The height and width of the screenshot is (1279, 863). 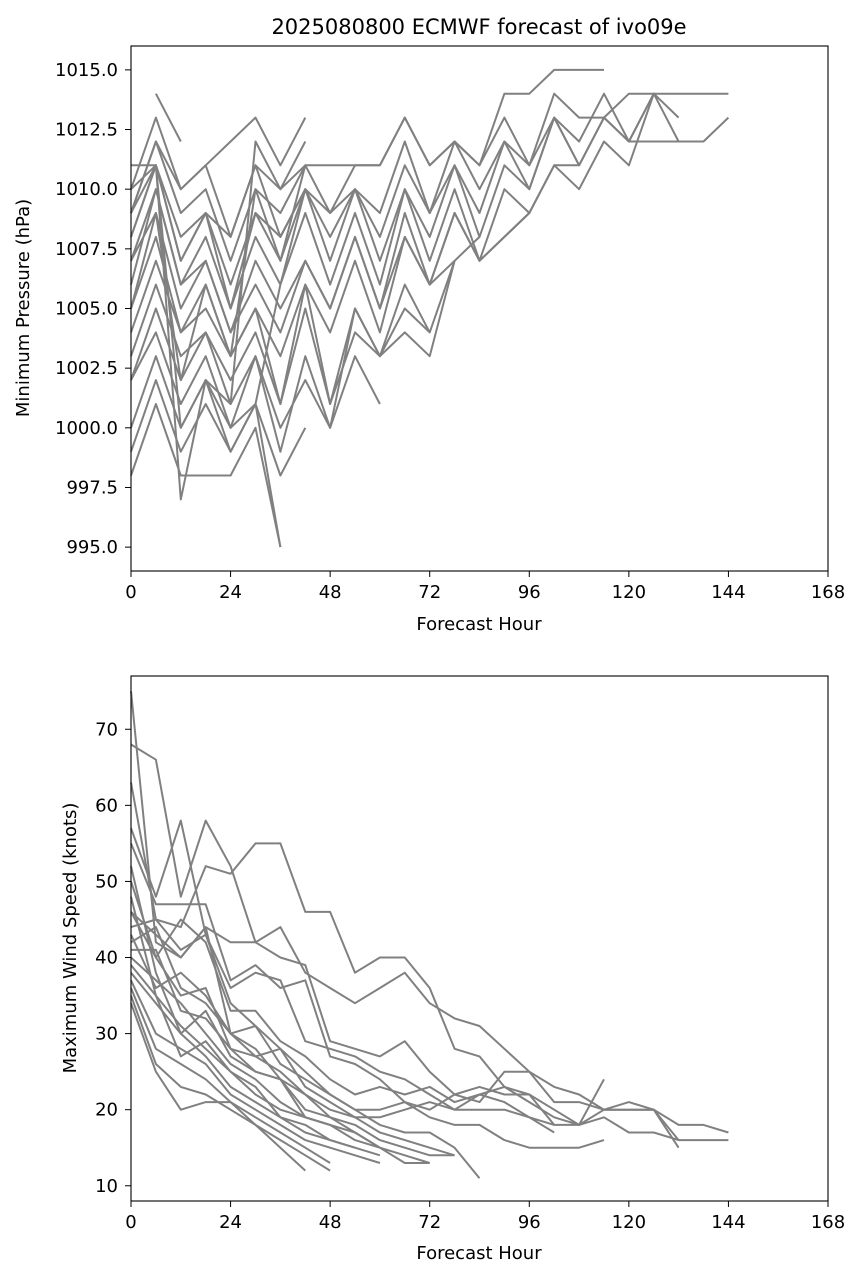 What do you see at coordinates (728, 592) in the screenshot?
I see `pressure-x-tick-label: 144` at bounding box center [728, 592].